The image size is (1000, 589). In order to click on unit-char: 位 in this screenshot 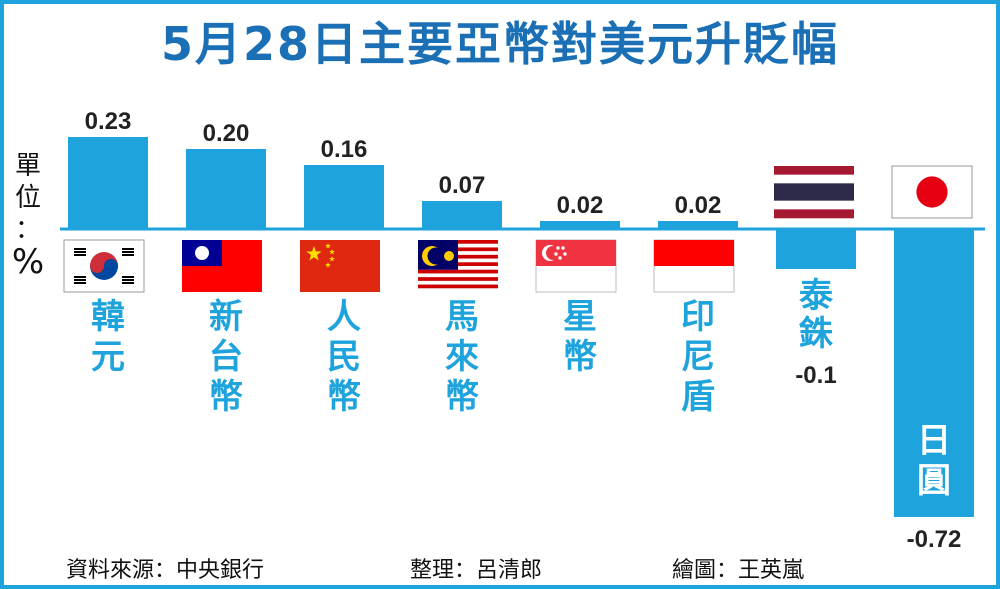, I will do `click(27, 198)`.